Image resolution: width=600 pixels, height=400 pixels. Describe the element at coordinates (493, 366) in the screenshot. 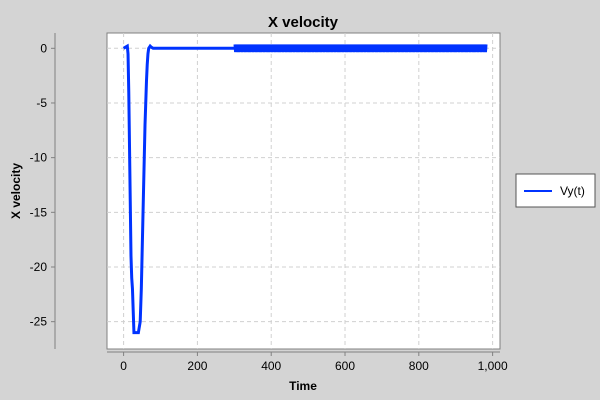

I see `x-tick-label: 1,000` at that location.